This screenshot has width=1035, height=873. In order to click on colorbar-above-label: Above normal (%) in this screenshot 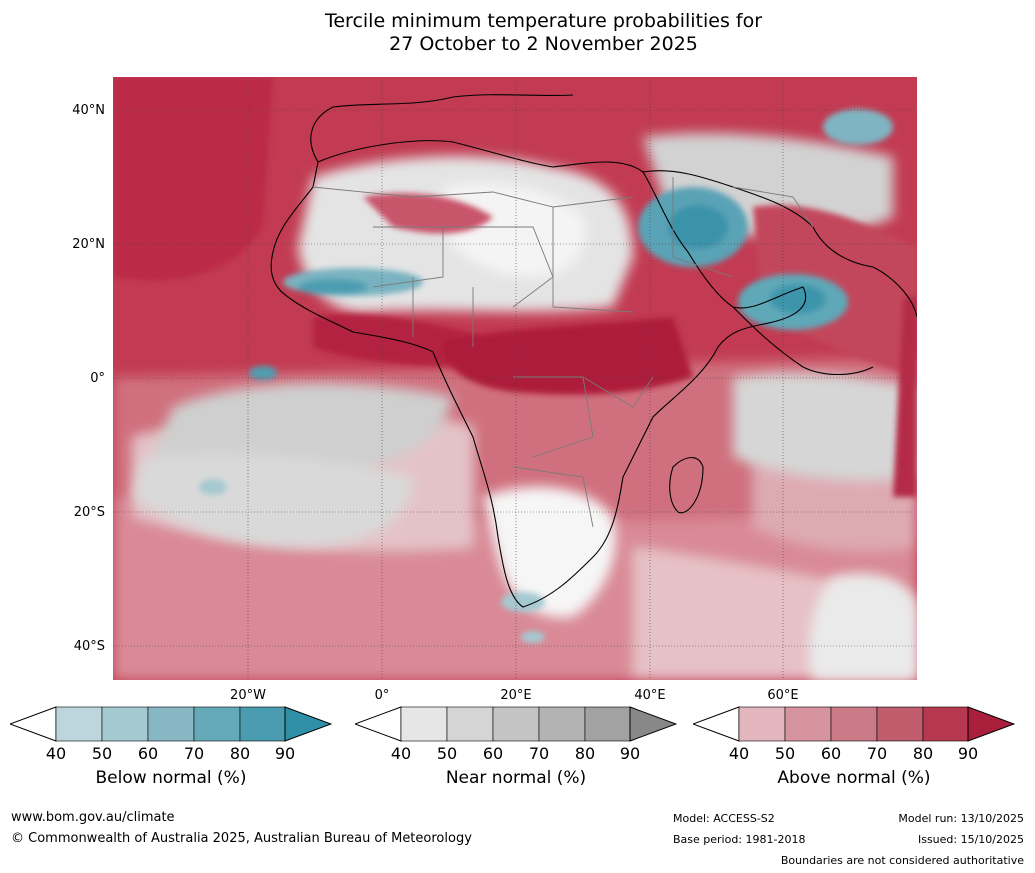, I will do `click(854, 778)`.